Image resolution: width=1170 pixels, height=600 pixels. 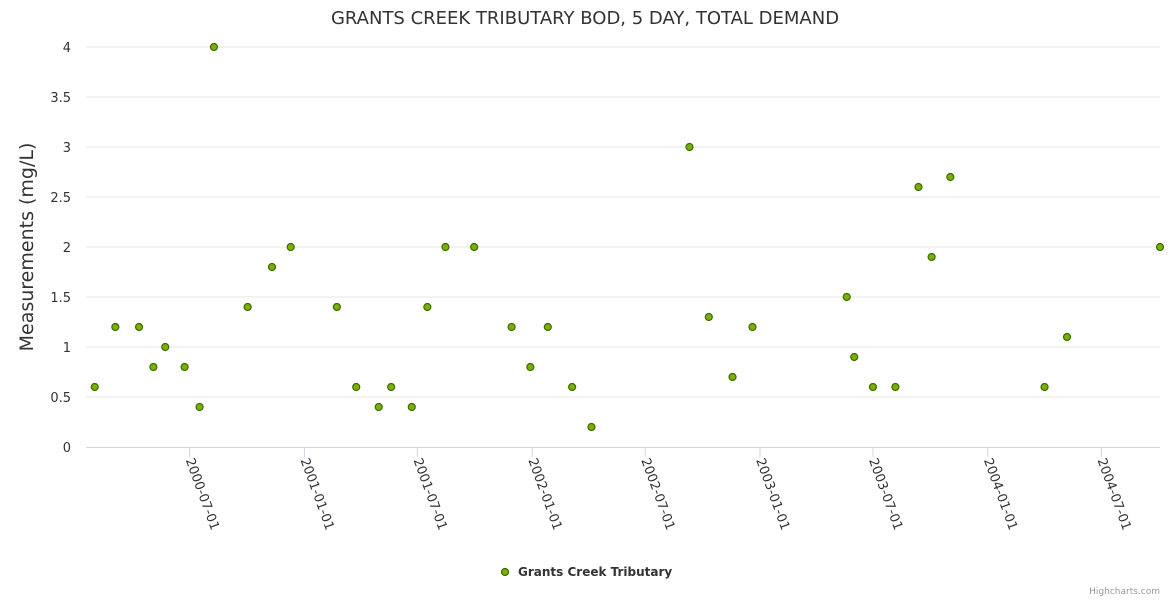 What do you see at coordinates (60, 248) in the screenshot?
I see `y-axis-ticks: 0 0.5 1 1.5 2 2.5 3 3.5 4` at bounding box center [60, 248].